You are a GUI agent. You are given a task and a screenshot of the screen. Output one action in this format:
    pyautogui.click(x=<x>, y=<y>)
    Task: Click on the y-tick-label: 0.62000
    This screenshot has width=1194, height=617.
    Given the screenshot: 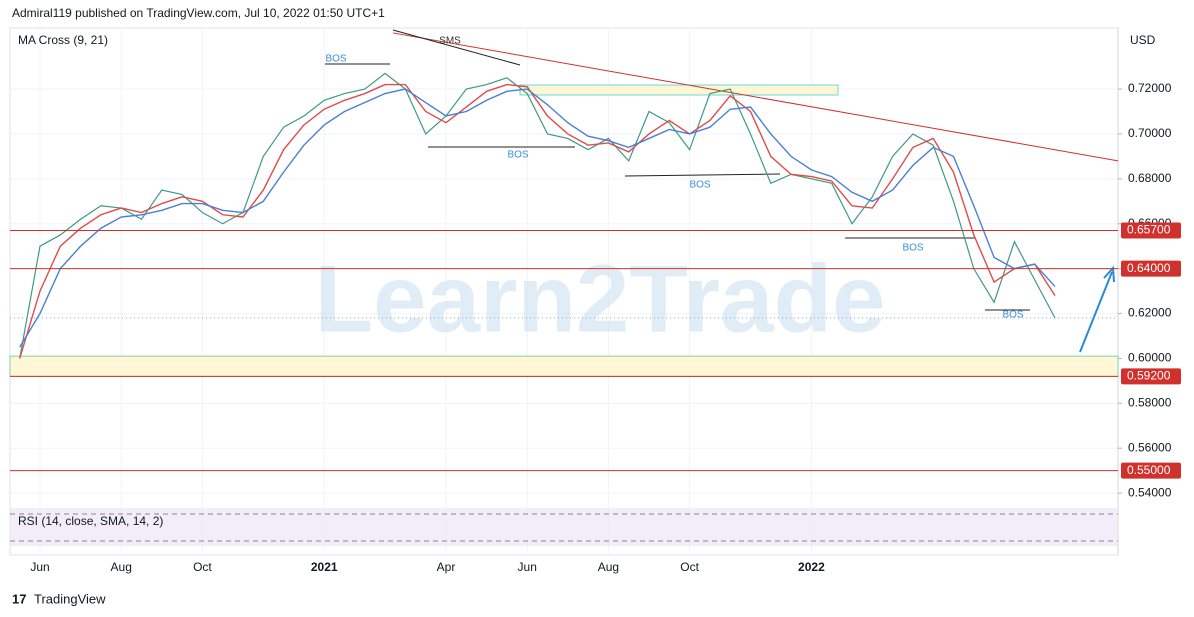 What is the action you would take?
    pyautogui.click(x=1150, y=313)
    